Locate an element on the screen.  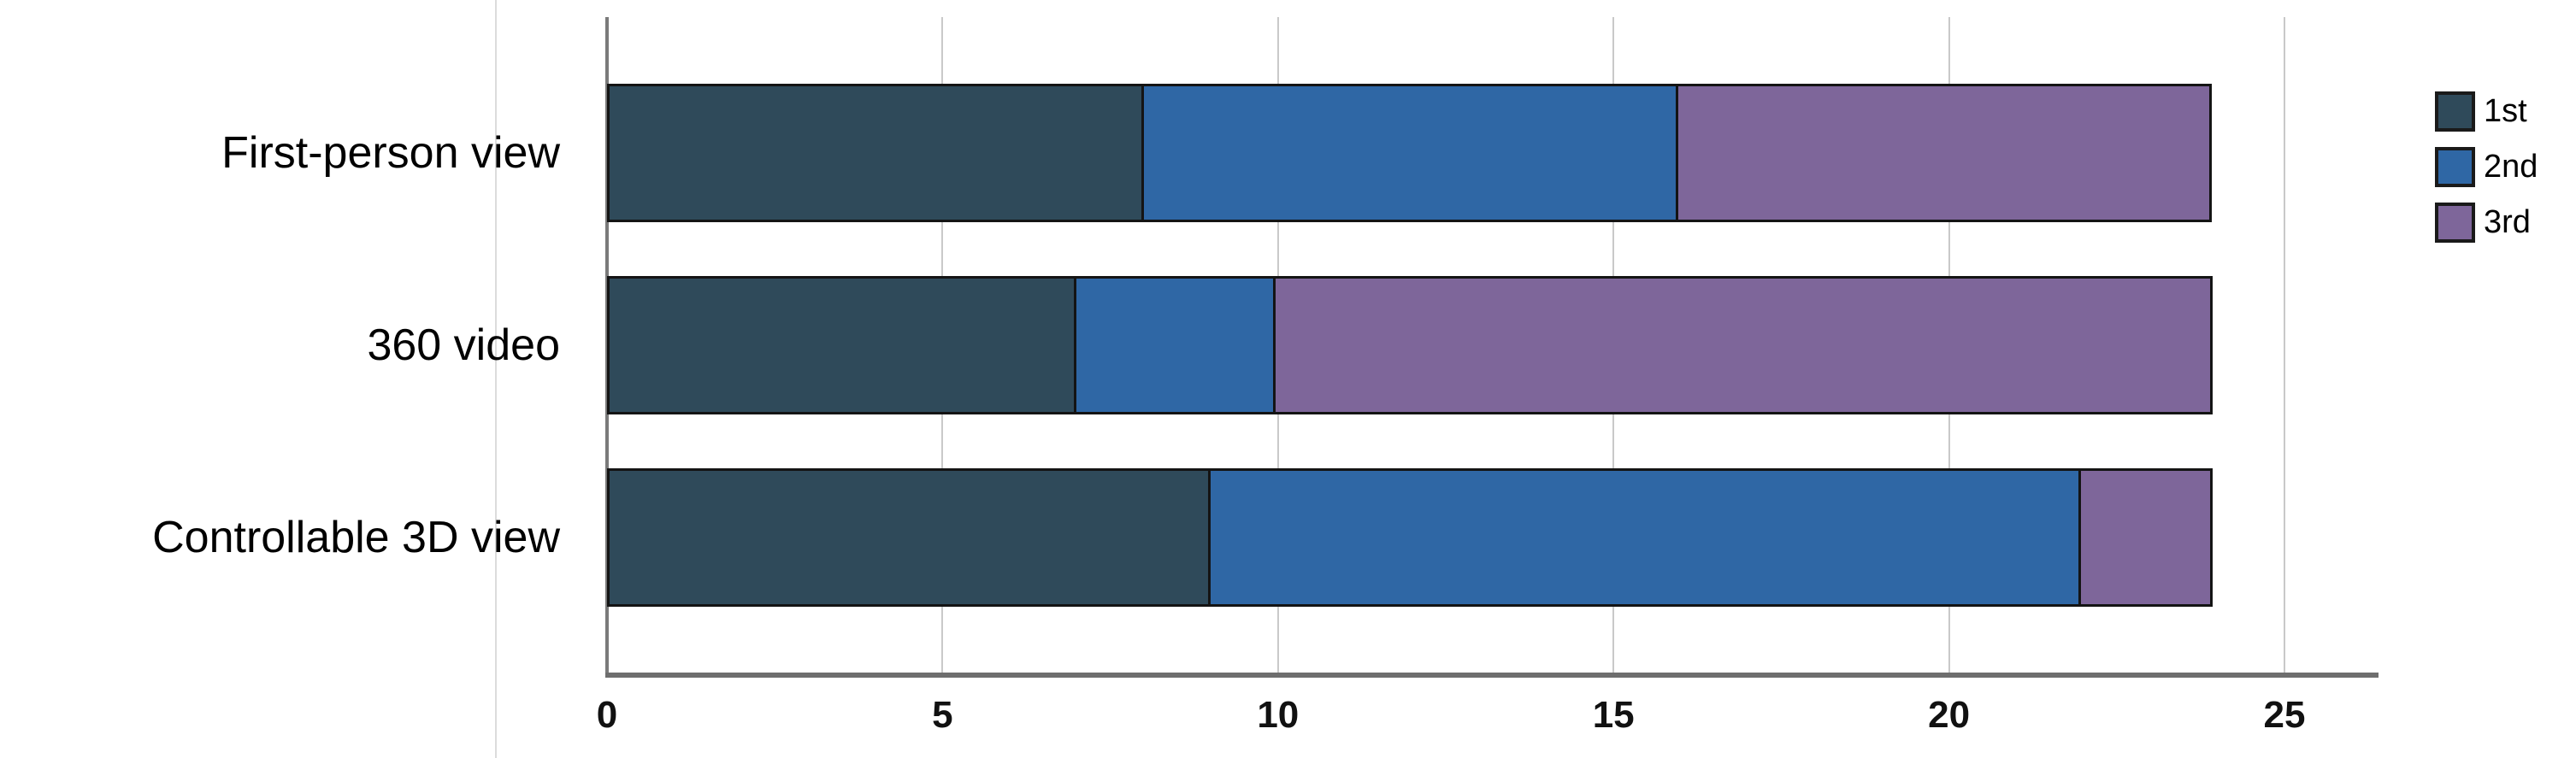
x-tick-label: 10 is located at coordinates (1278, 715).